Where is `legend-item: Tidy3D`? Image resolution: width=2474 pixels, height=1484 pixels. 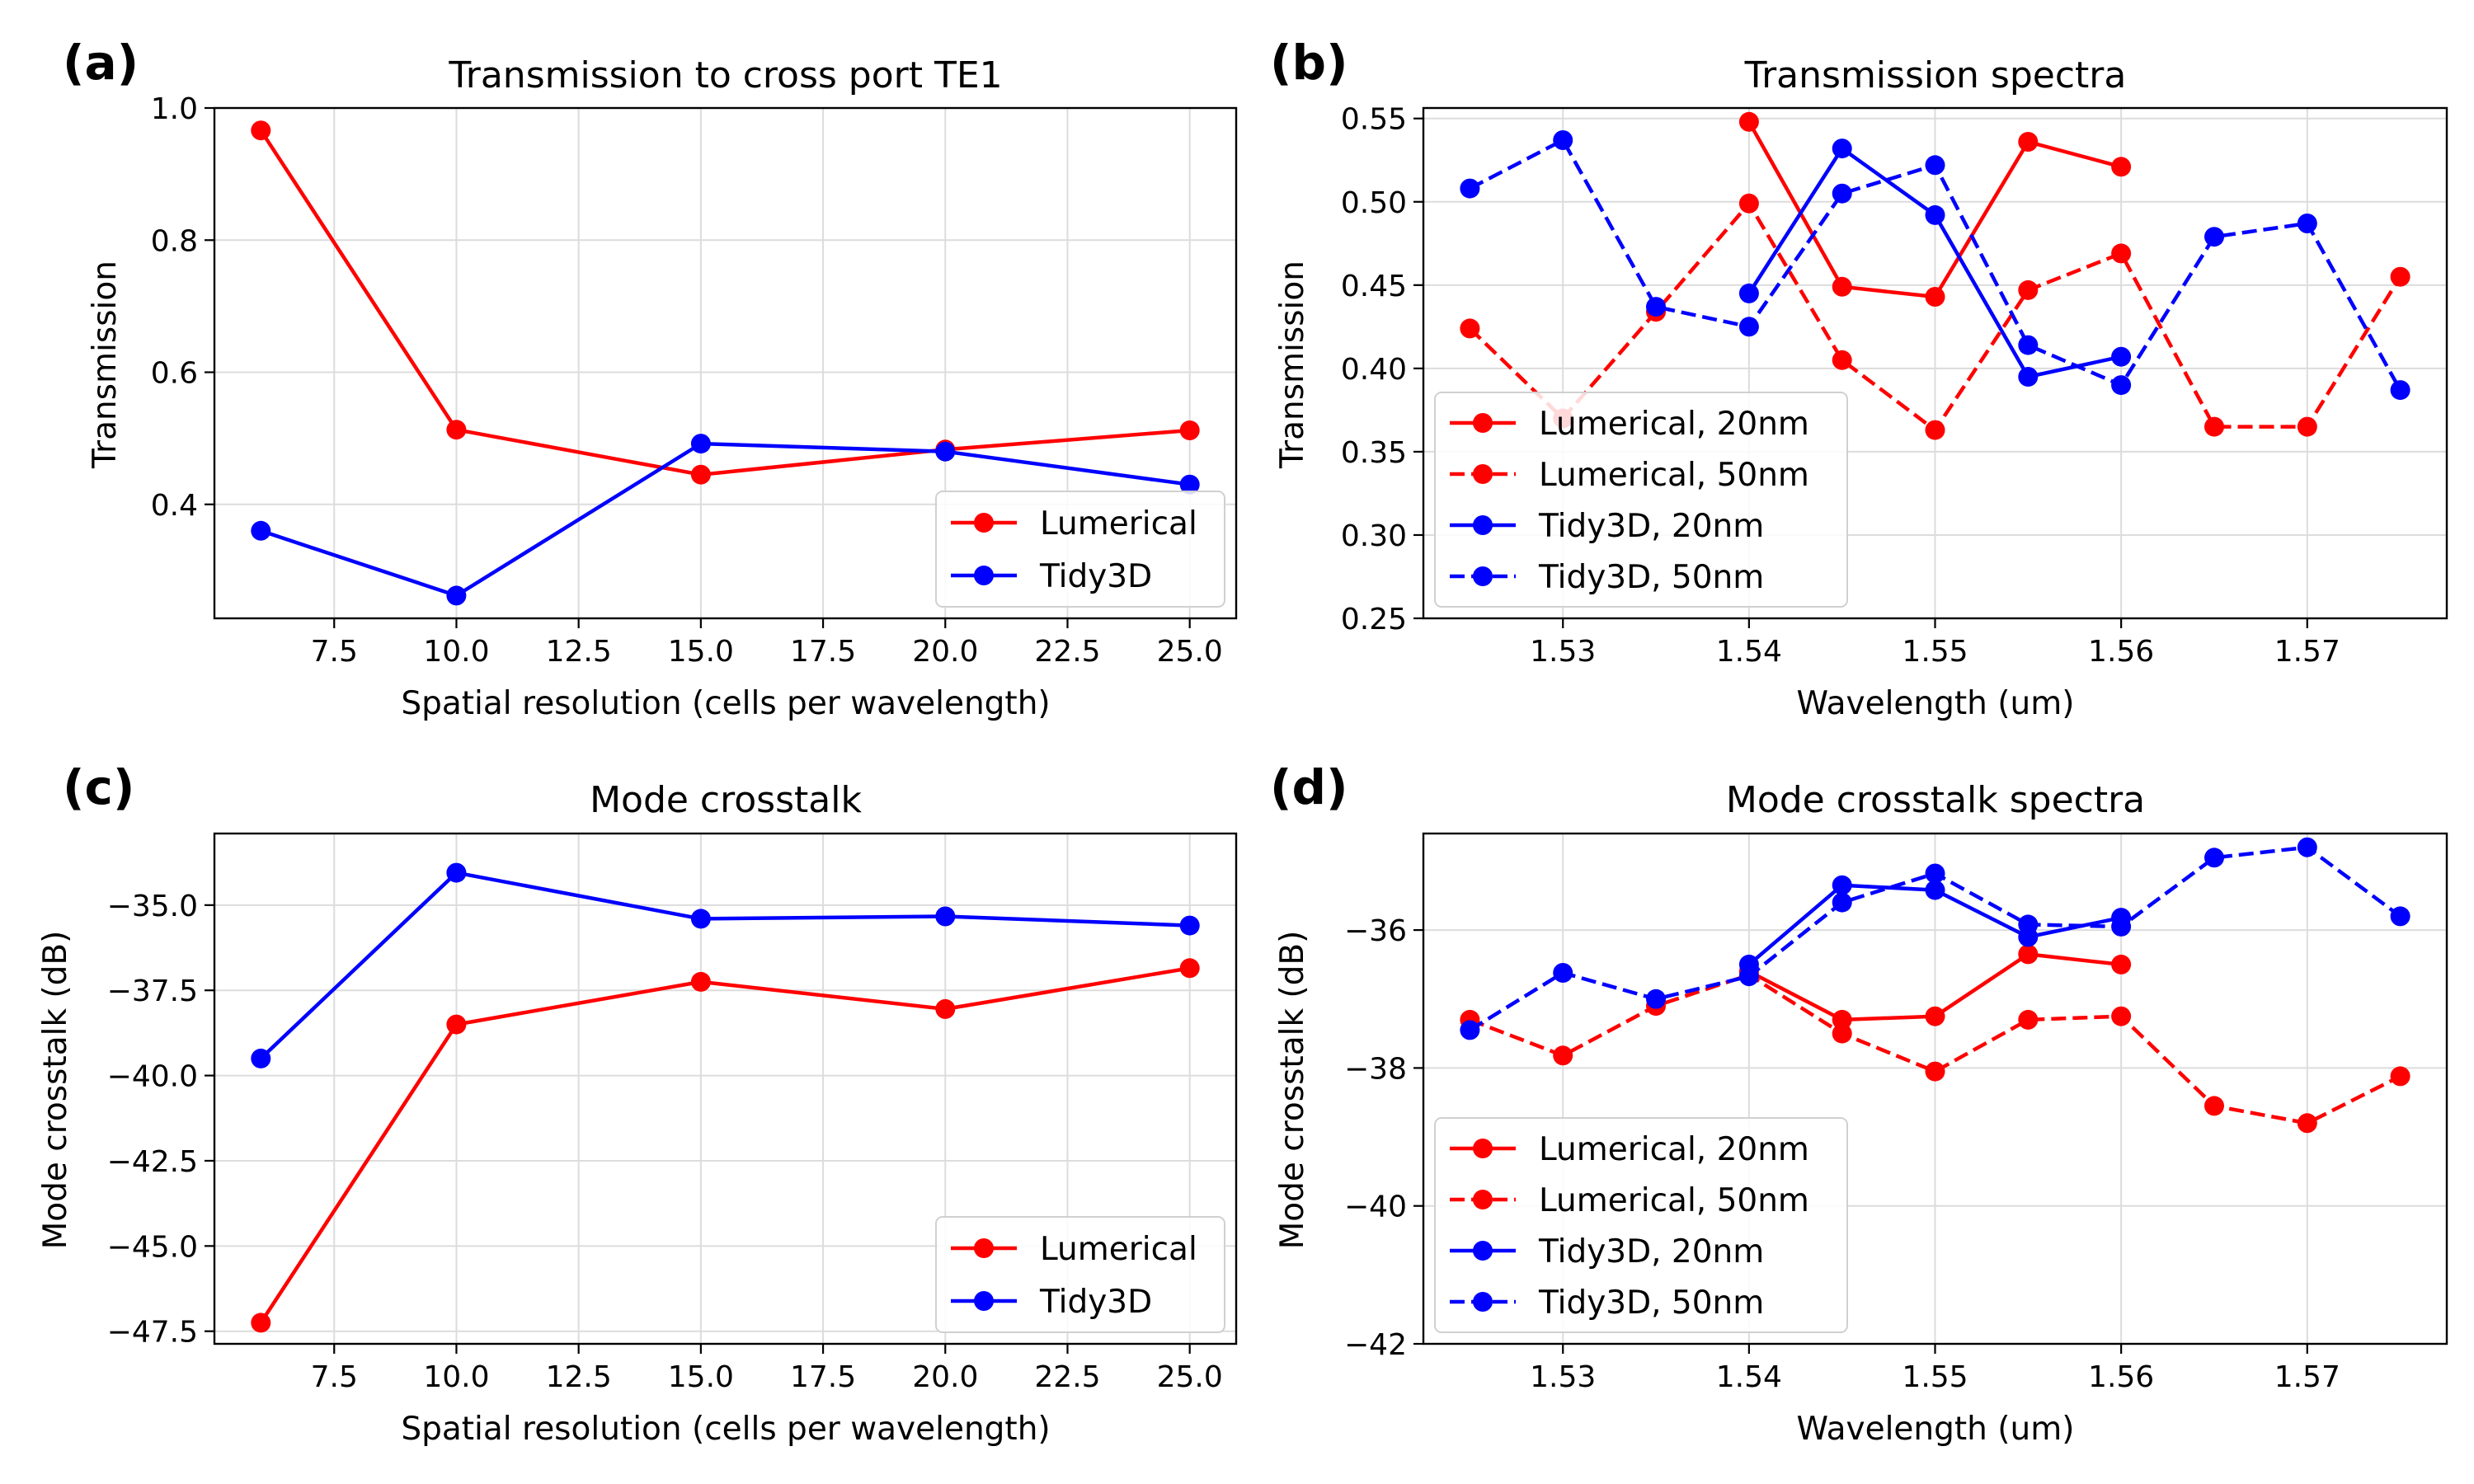
legend-item: Tidy3D is located at coordinates (1051, 576).